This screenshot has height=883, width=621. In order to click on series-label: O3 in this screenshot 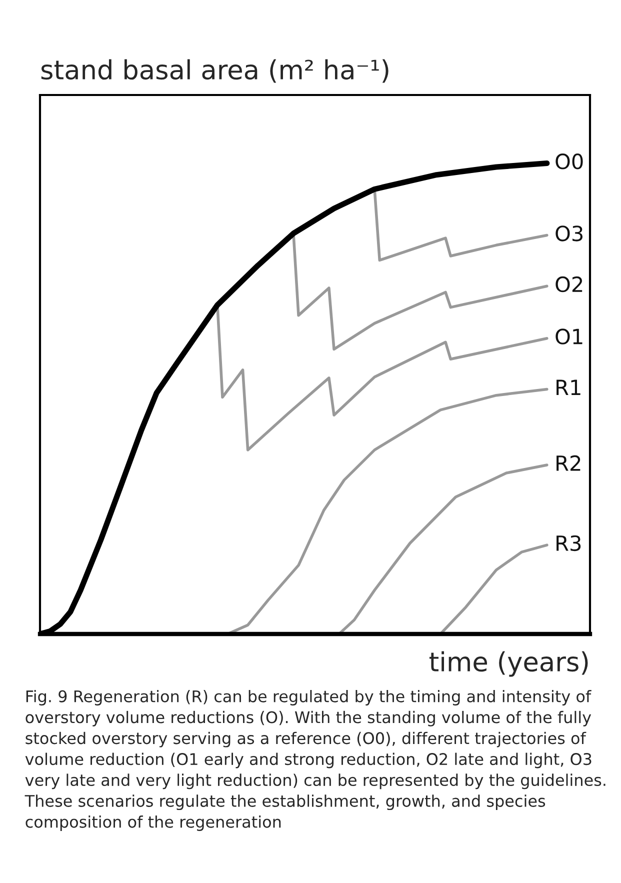, I will do `click(569, 234)`.